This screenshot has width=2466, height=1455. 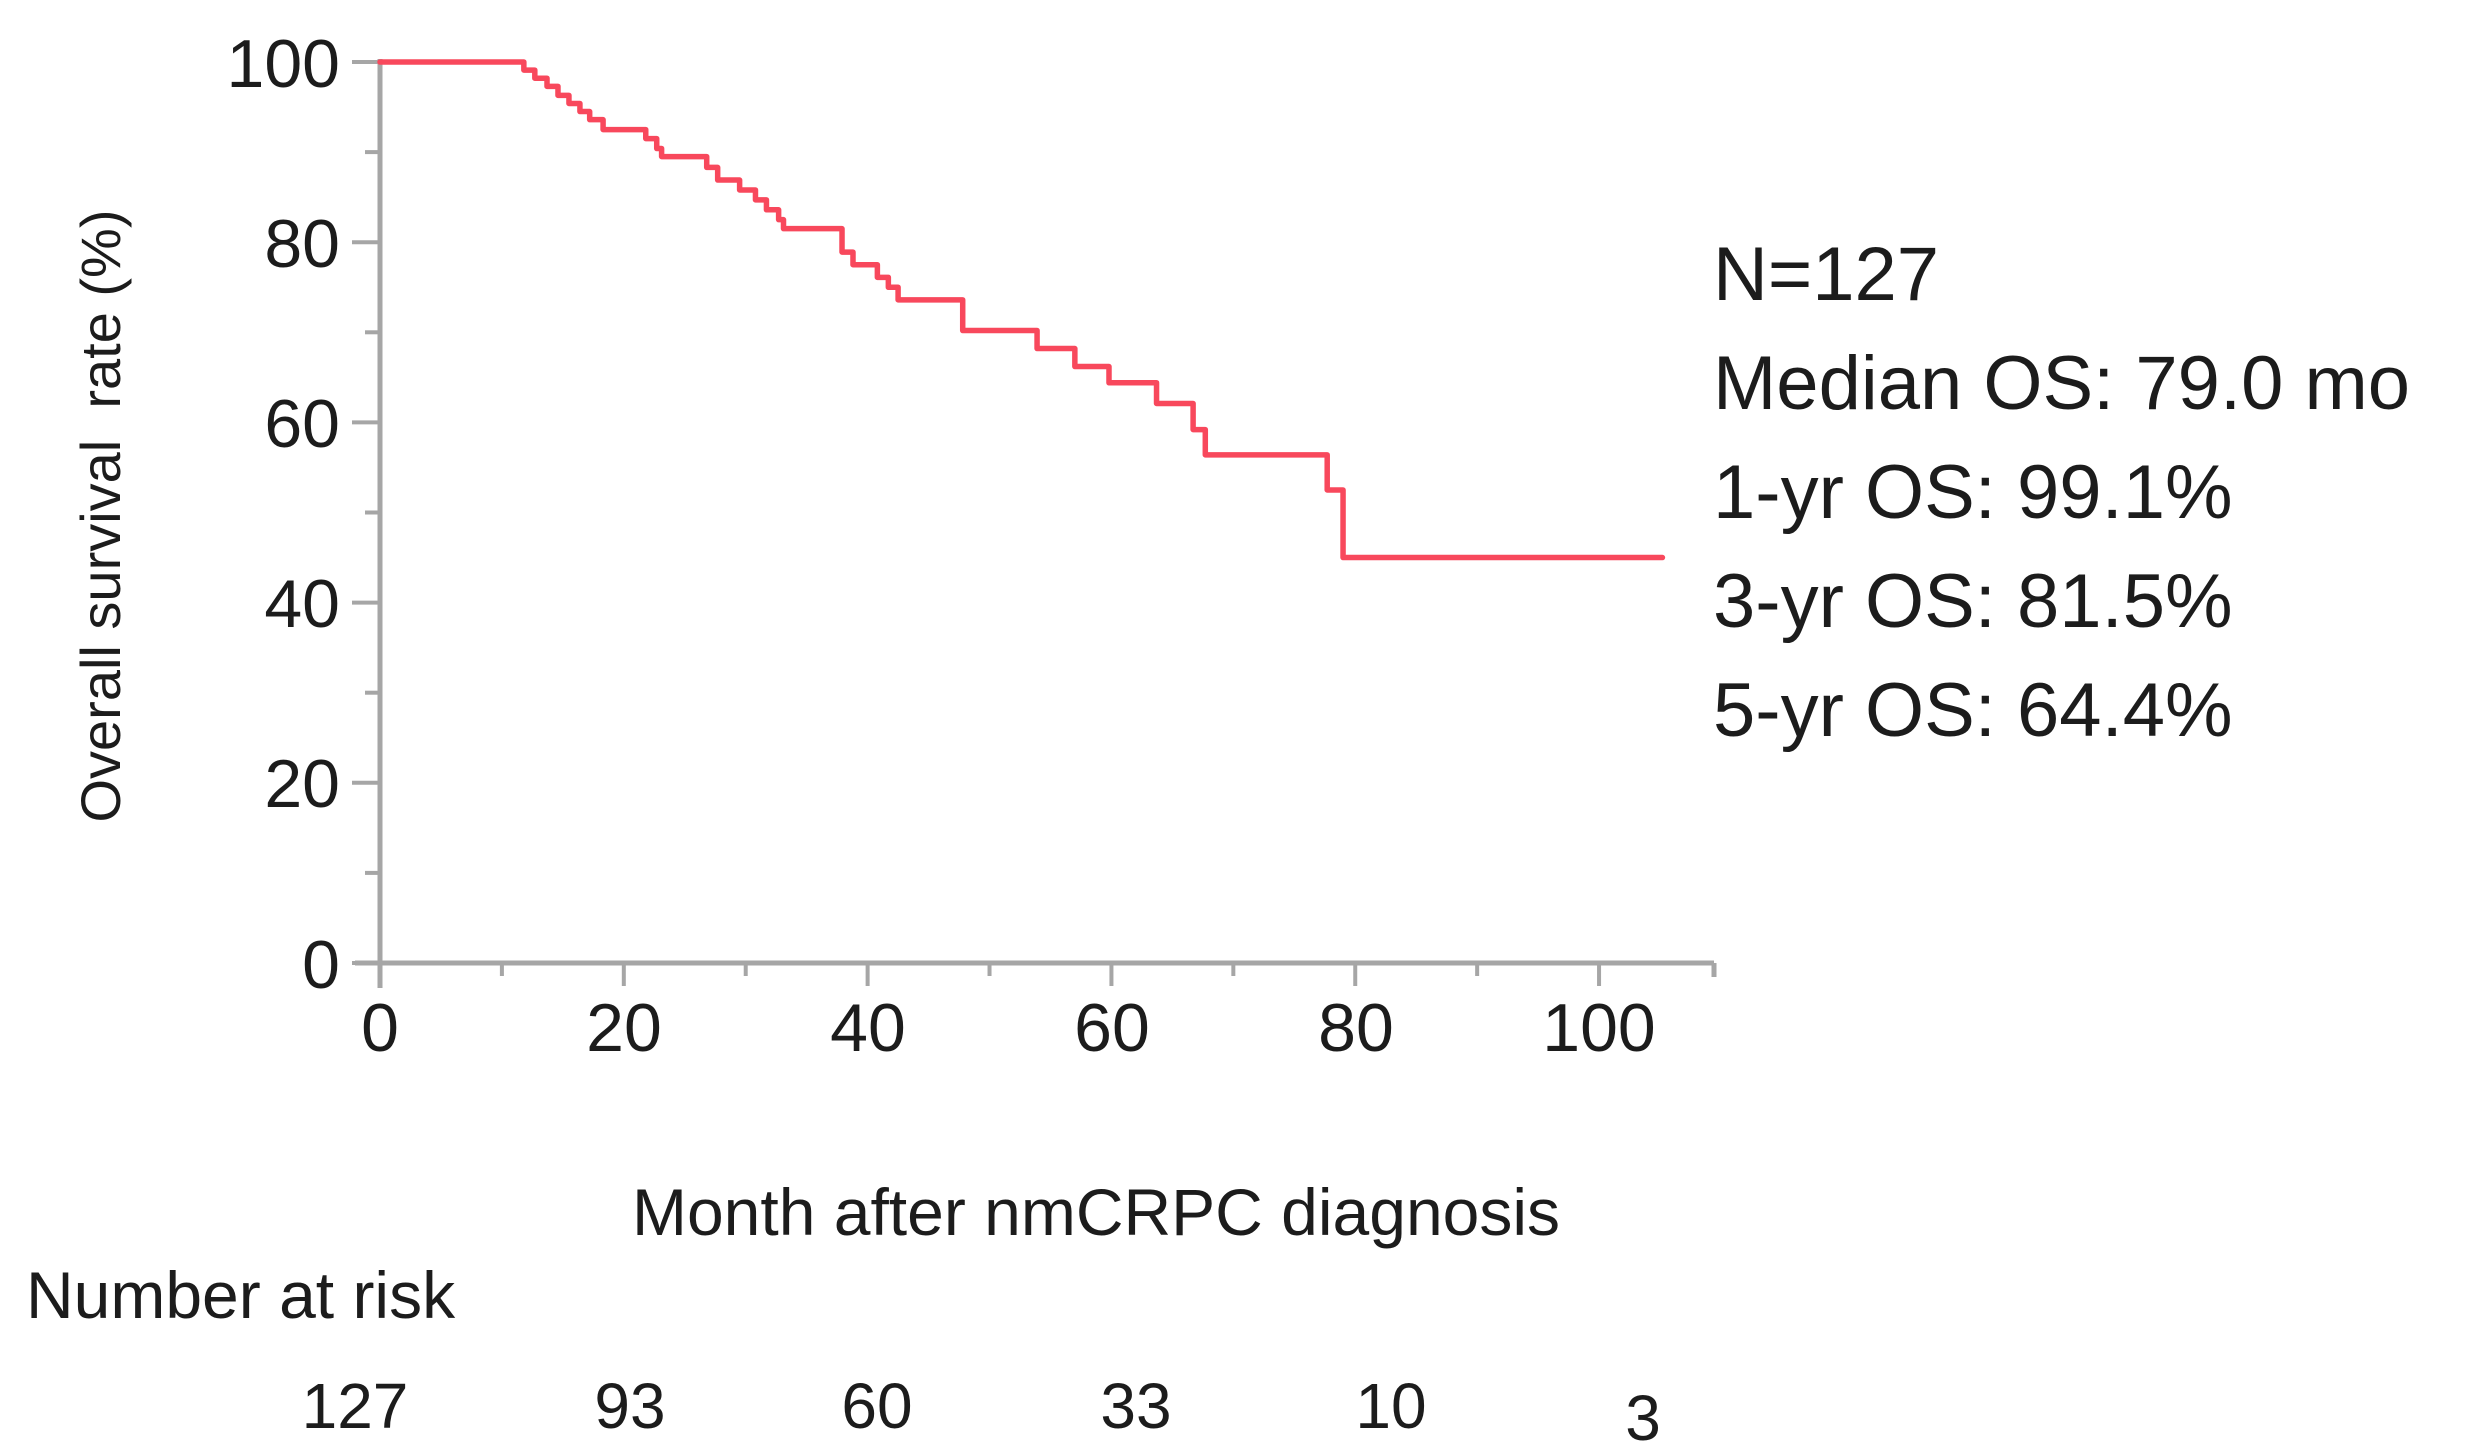 I want to click on y-tick-label-80: 80, so click(x=302, y=244).